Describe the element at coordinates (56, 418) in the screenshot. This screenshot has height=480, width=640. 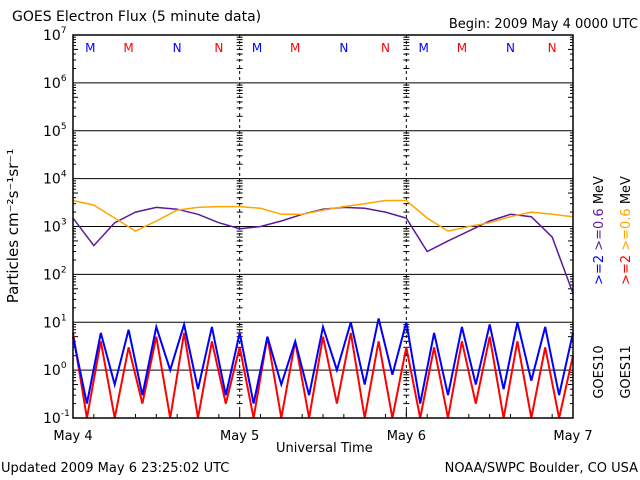
I see `y-tick-label: 10⁻¹` at that location.